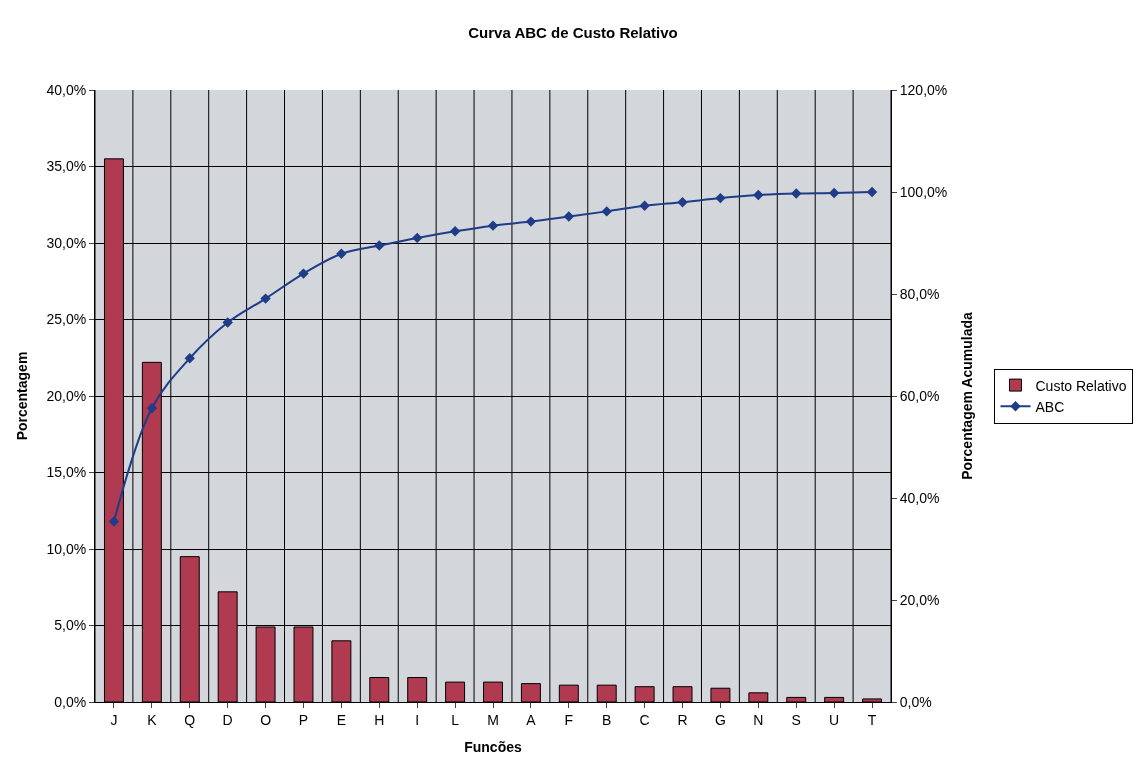  What do you see at coordinates (66, 242) in the screenshot?
I see `y-tick-label: 30,0%` at bounding box center [66, 242].